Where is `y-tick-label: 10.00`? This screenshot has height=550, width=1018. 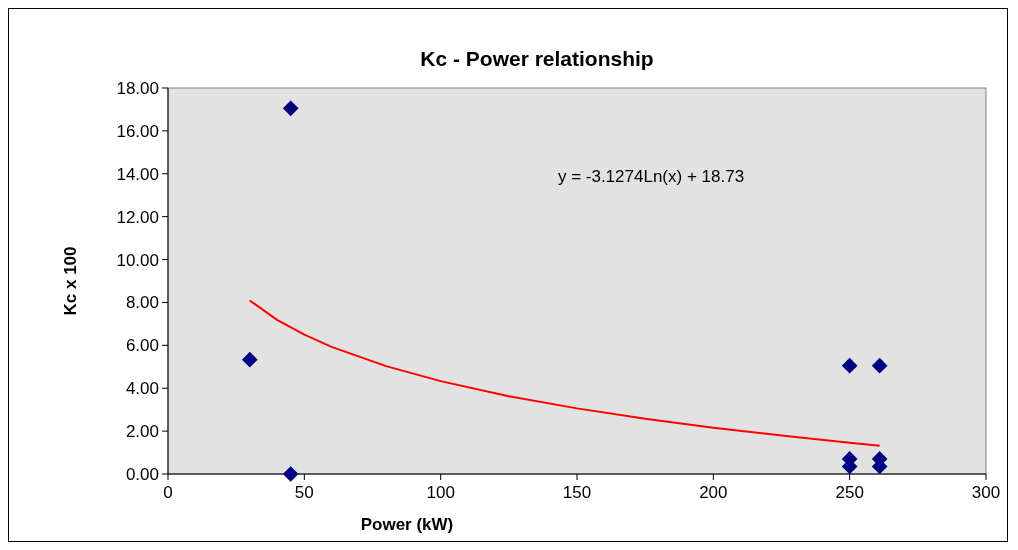 y-tick-label: 10.00 is located at coordinates (137, 260).